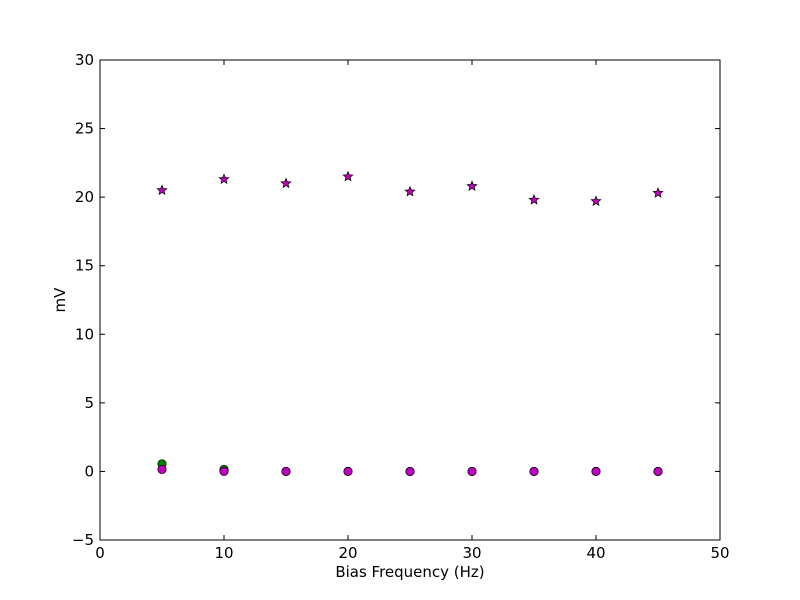 The width and height of the screenshot is (800, 600). I want to click on y-tick-label: −5, so click(83, 540).